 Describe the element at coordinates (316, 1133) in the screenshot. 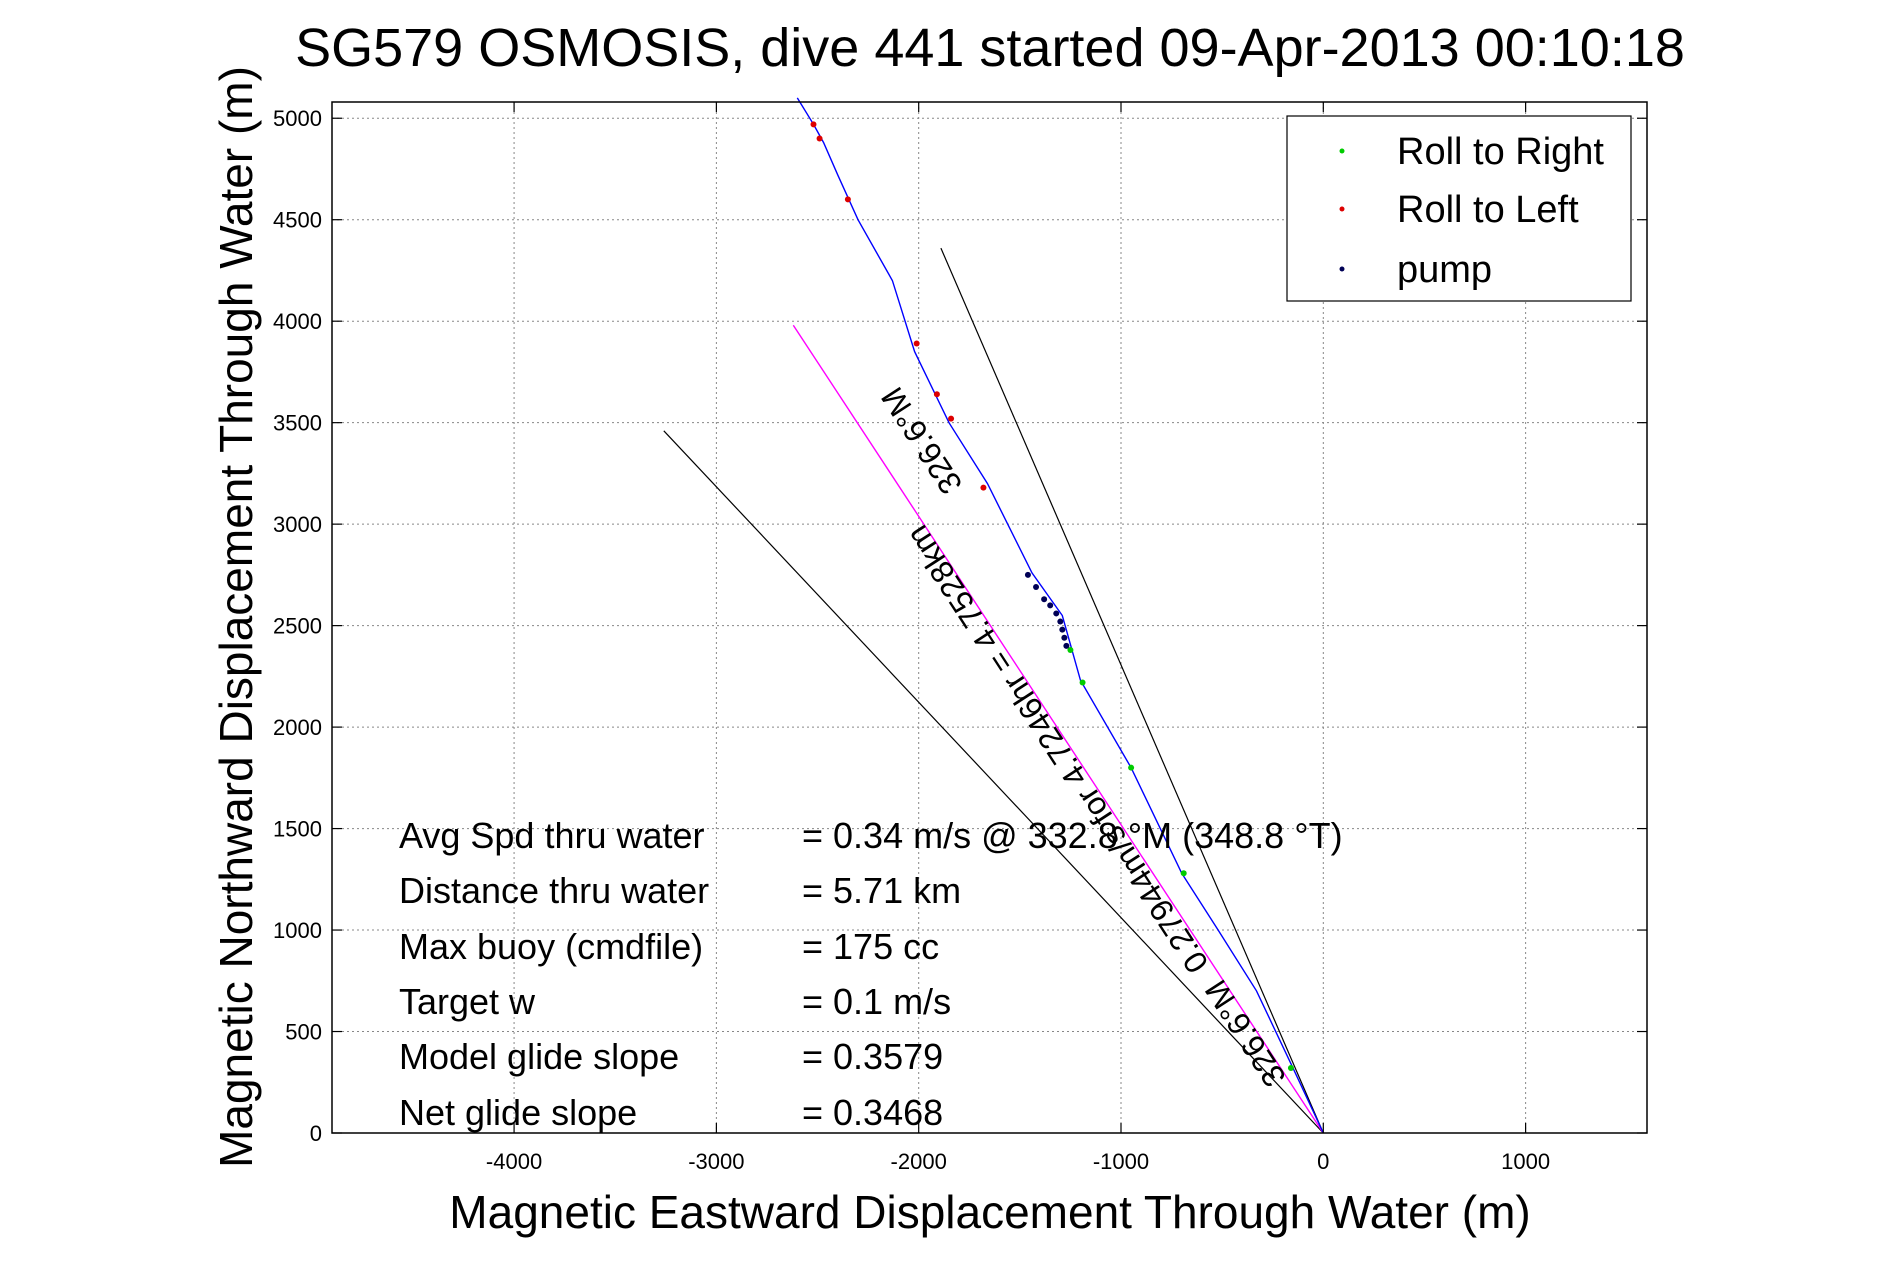

I see `y-tick-label: 0` at that location.